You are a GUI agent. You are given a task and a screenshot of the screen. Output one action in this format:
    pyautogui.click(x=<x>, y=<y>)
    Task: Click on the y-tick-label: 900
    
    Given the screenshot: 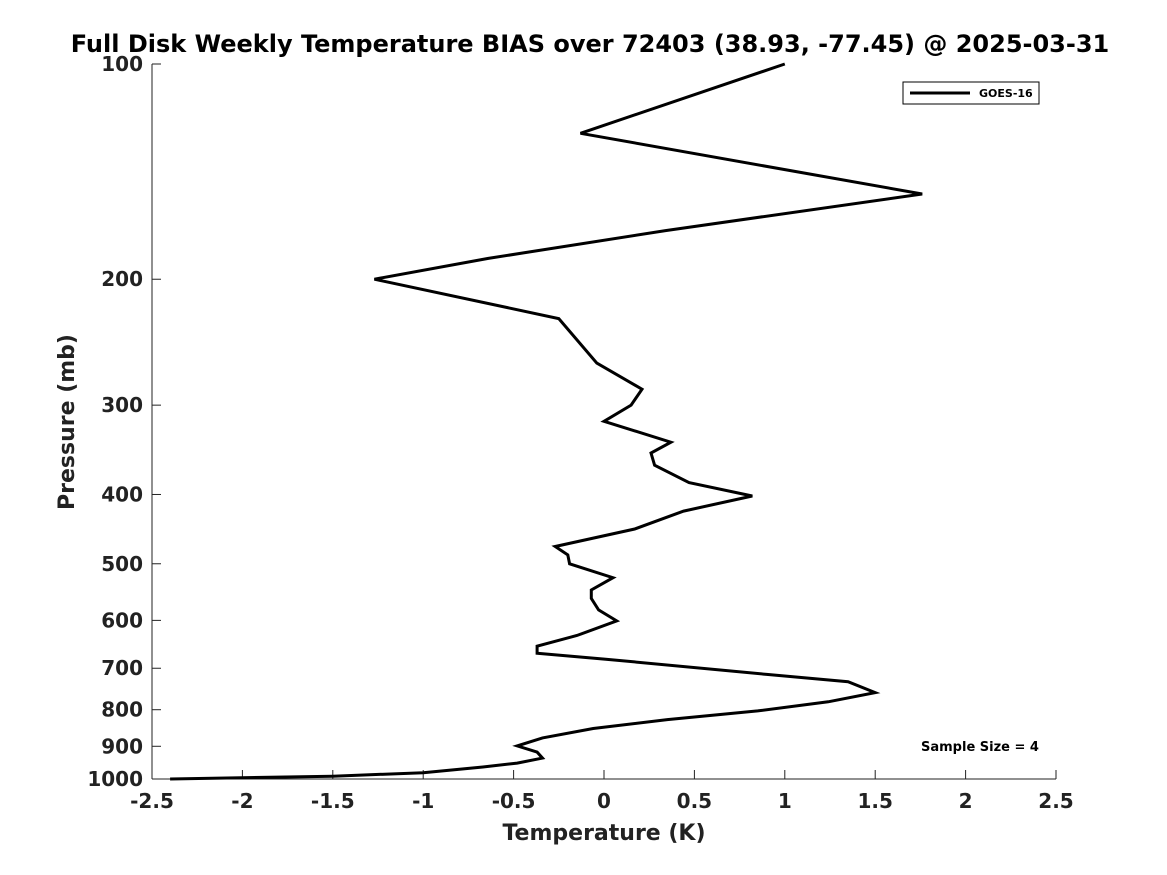 What is the action you would take?
    pyautogui.click(x=122, y=746)
    